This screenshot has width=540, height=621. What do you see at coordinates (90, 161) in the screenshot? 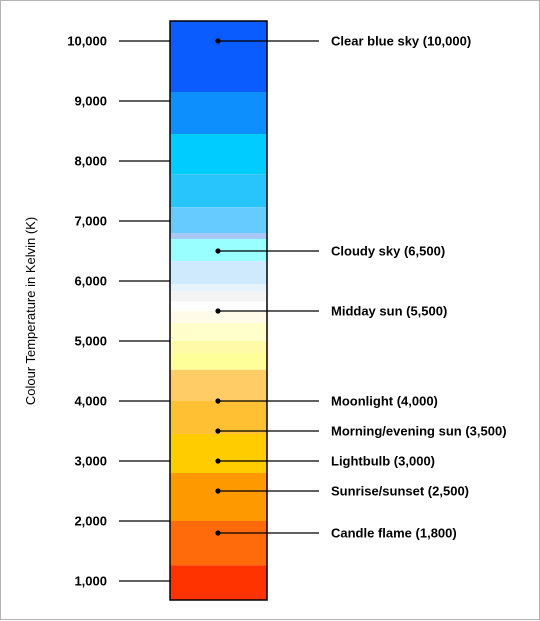
I see `tick-label: 8,000` at bounding box center [90, 161].